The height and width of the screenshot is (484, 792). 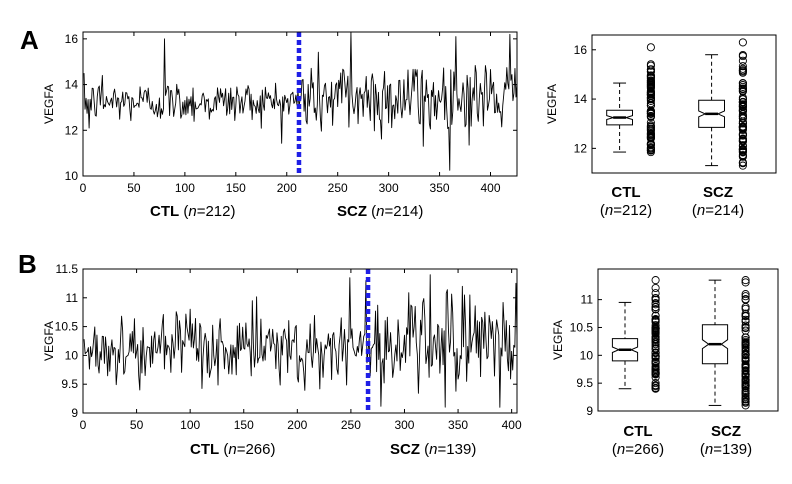 What do you see at coordinates (67, 269) in the screenshot?
I see `y-tick-label: 11.5` at bounding box center [67, 269].